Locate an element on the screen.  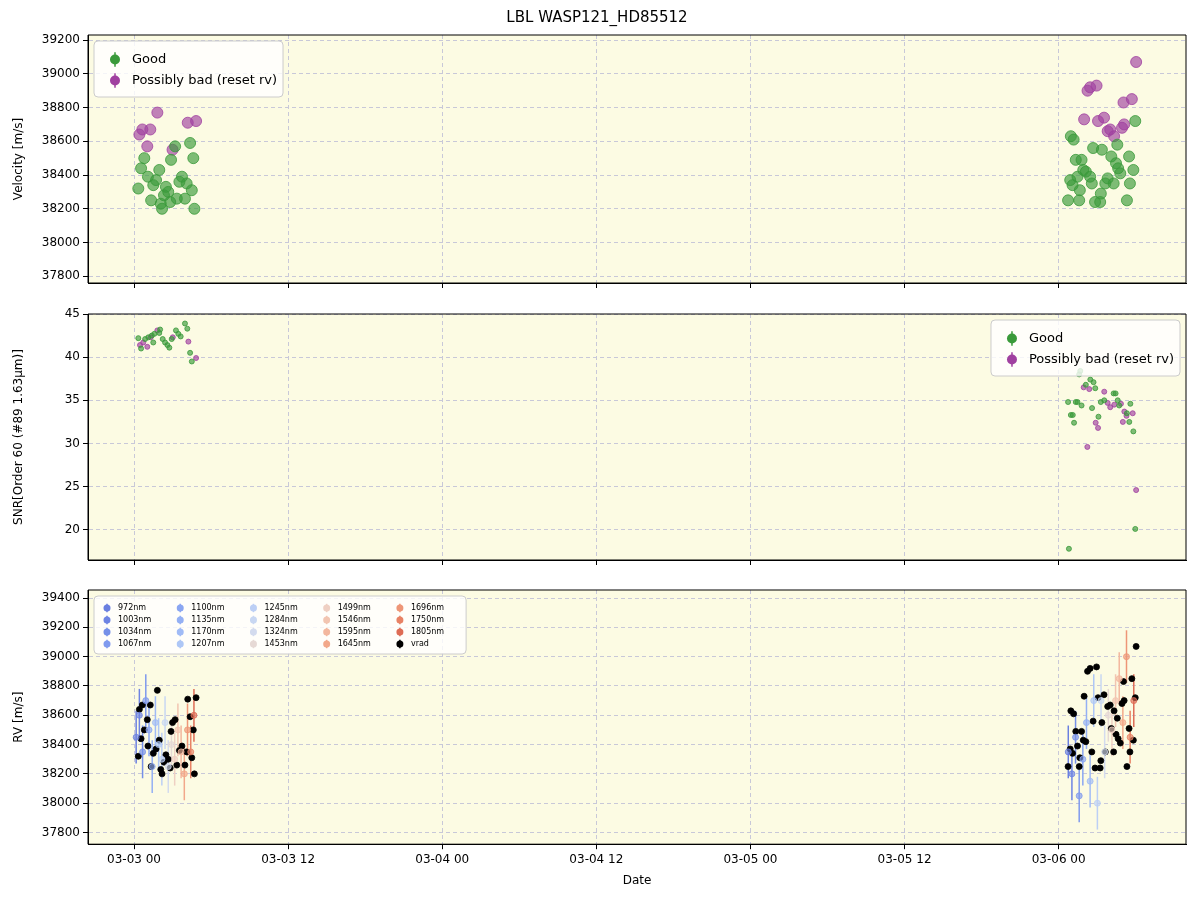
y-axis-title: RV [m/s] is located at coordinates (18, 717).